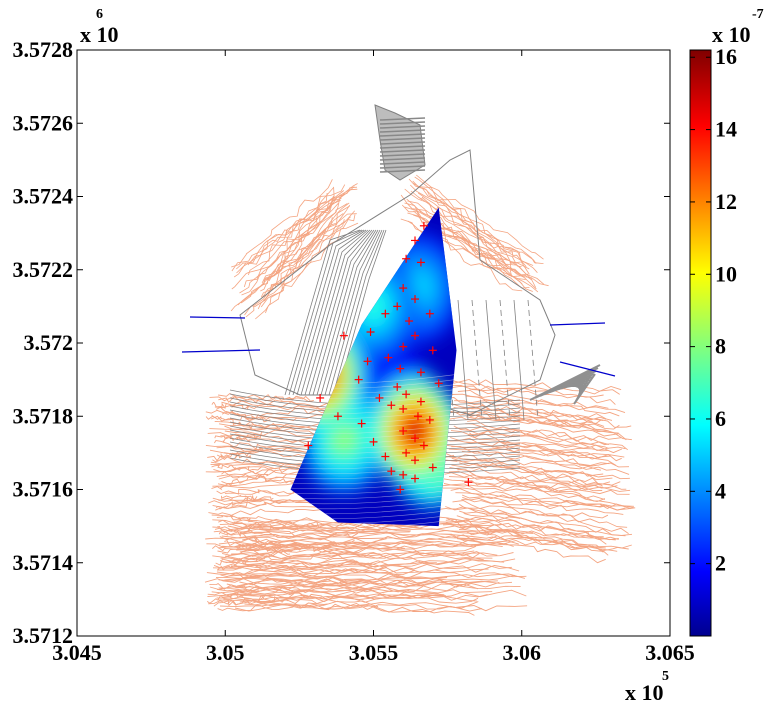 The image size is (768, 709). What do you see at coordinates (43, 562) in the screenshot?
I see `y-tick-label: 3.5714` at bounding box center [43, 562].